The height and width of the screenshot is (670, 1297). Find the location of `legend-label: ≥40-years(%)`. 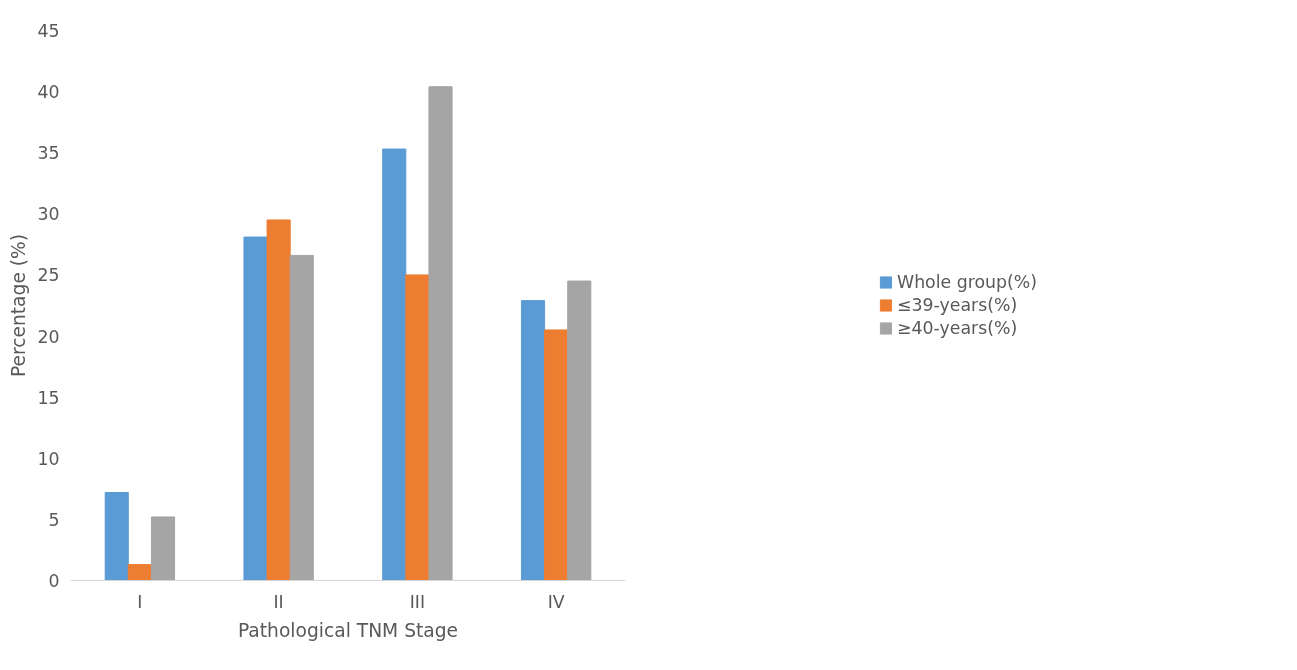

legend-label: ≥40-years(%) is located at coordinates (957, 328).